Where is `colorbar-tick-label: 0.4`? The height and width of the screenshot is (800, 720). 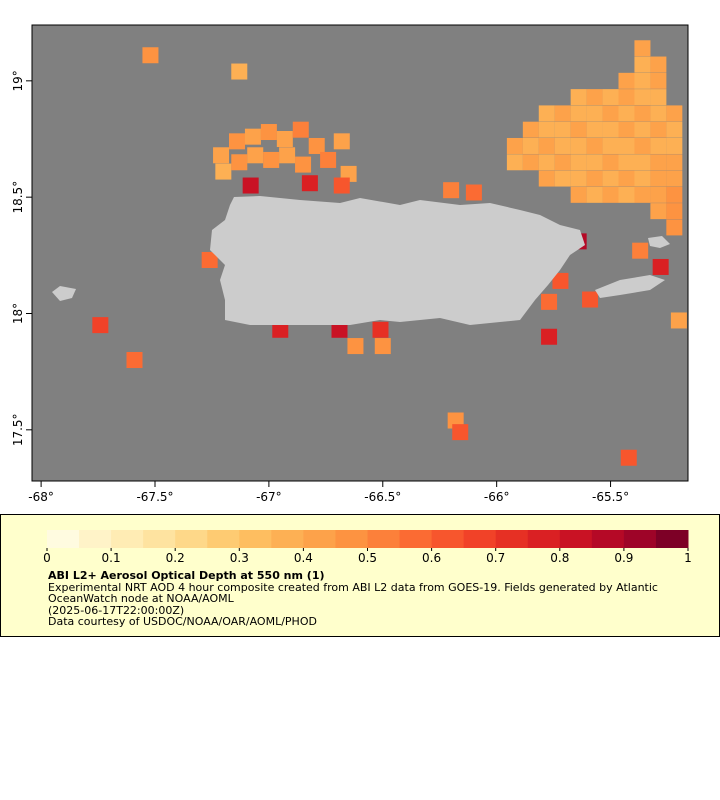 colorbar-tick-label: 0.4 is located at coordinates (303, 558).